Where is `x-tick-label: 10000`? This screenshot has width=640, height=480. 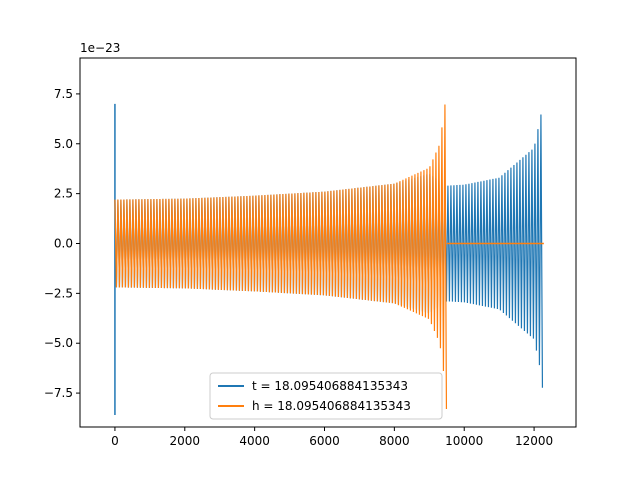
x-tick-label: 10000 is located at coordinates (464, 441).